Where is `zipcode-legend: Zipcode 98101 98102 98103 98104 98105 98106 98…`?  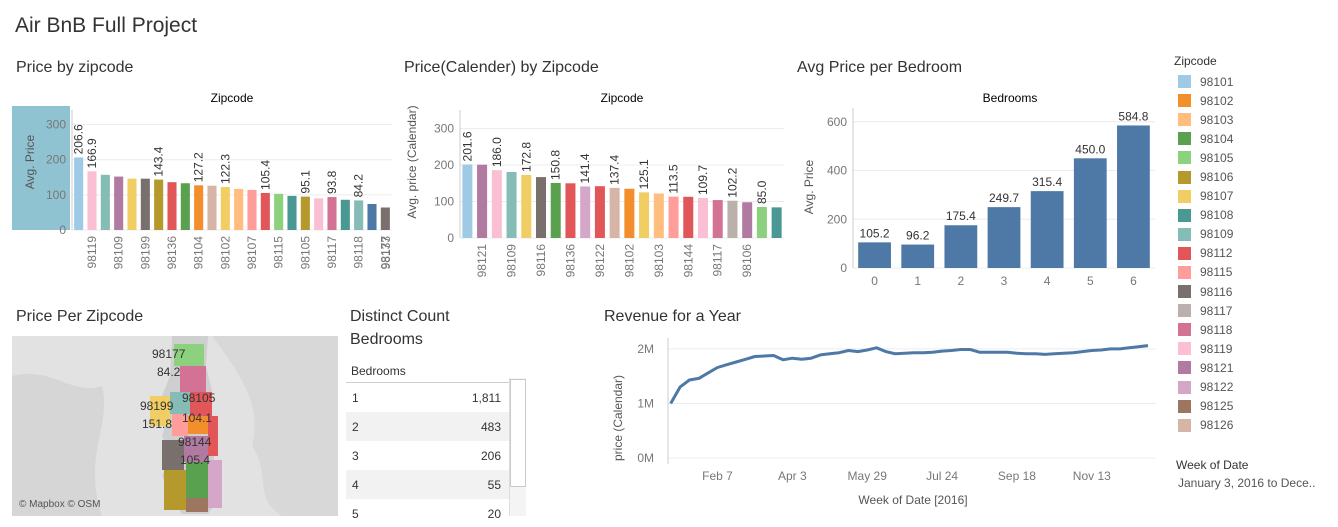
zipcode-legend: Zipcode 98101 98102 98103 98104 98105 98106 98… is located at coordinates (1256, 244).